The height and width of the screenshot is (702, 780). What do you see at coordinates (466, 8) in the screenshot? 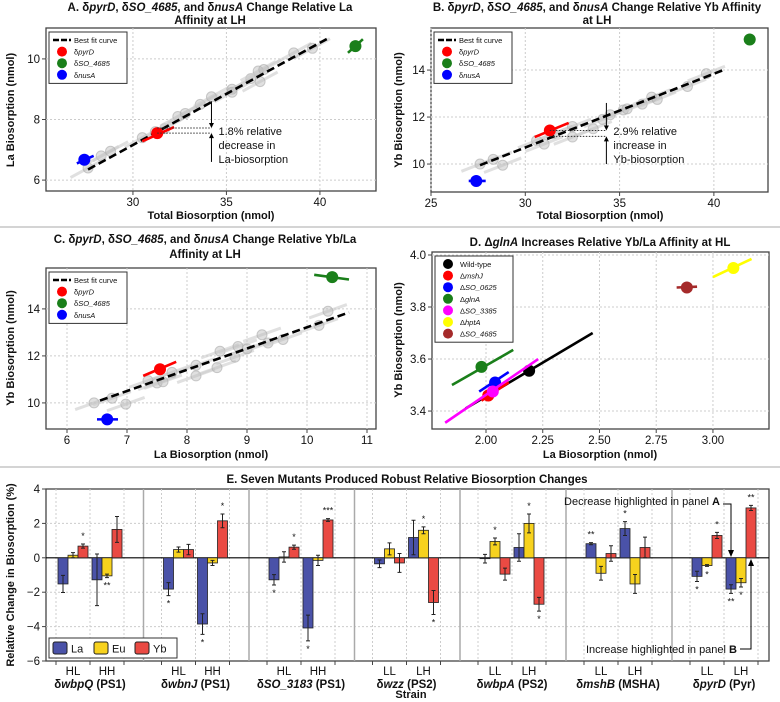
I see `chart-title-part: pyrD` at bounding box center [466, 8].